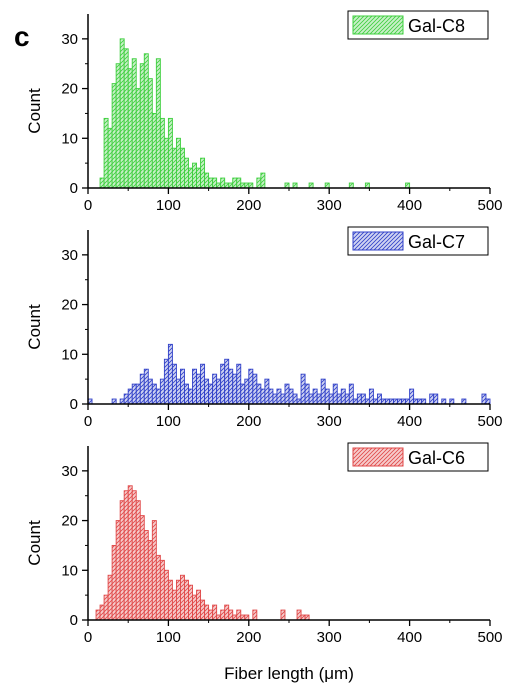  What do you see at coordinates (34, 543) in the screenshot?
I see `y-axis-label: Count` at bounding box center [34, 543].